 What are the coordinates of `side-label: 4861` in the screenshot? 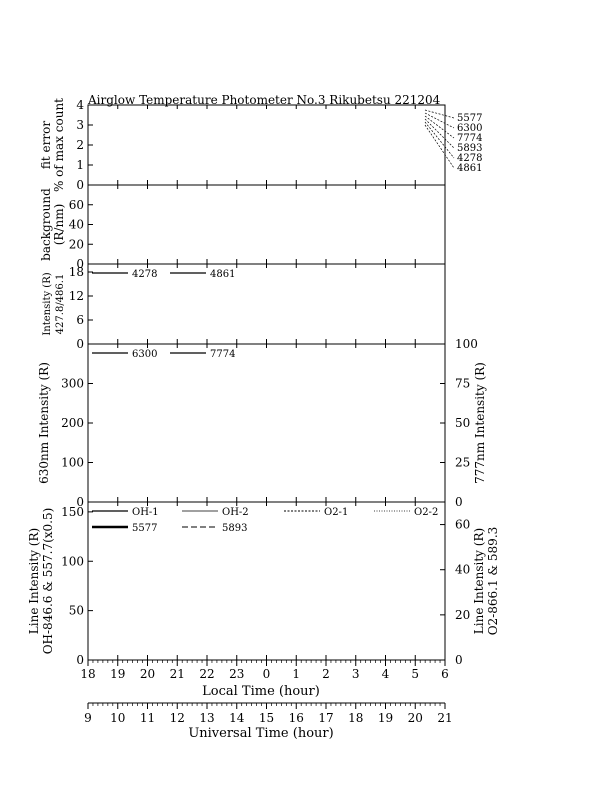 It's located at (469, 168).